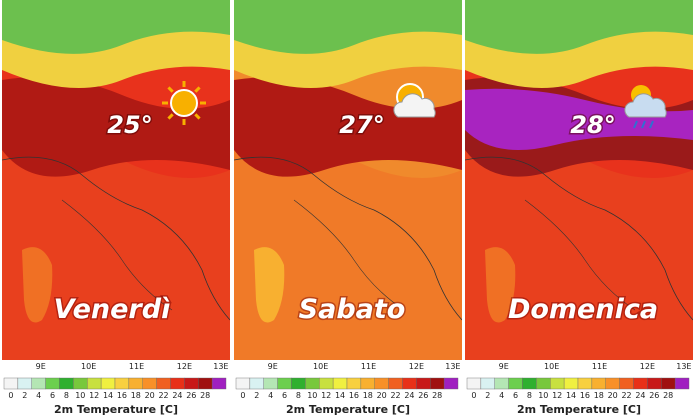 Image resolution: width=696 pixels, height=418 pixels. Describe the element at coordinates (116, 366) in the screenshot. I see `lon-strip` at that location.